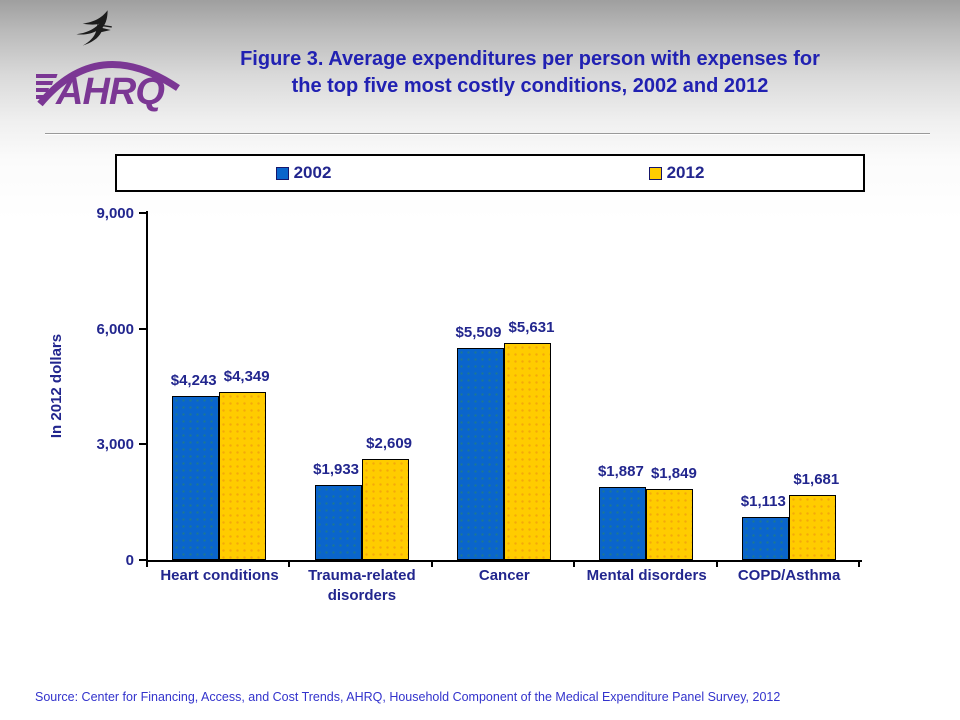 This screenshot has width=960, height=720. What do you see at coordinates (620, 472) in the screenshot?
I see `bar-label-2002-mental-disorders: $1,887` at bounding box center [620, 472].